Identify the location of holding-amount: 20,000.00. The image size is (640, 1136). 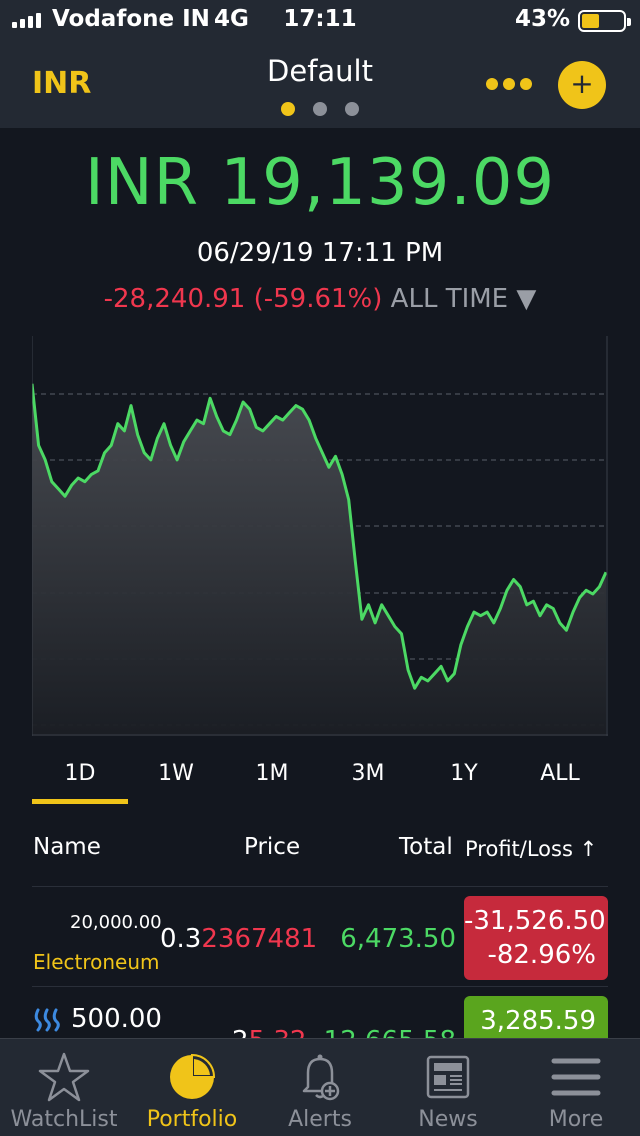
(116, 922).